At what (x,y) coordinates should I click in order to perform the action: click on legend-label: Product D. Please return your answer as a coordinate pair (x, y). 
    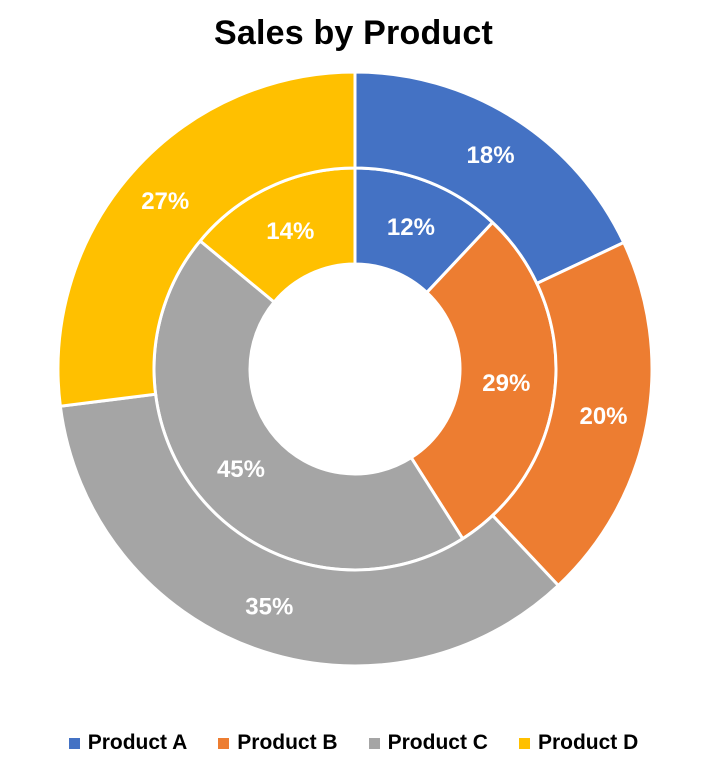
    Looking at the image, I should click on (588, 742).